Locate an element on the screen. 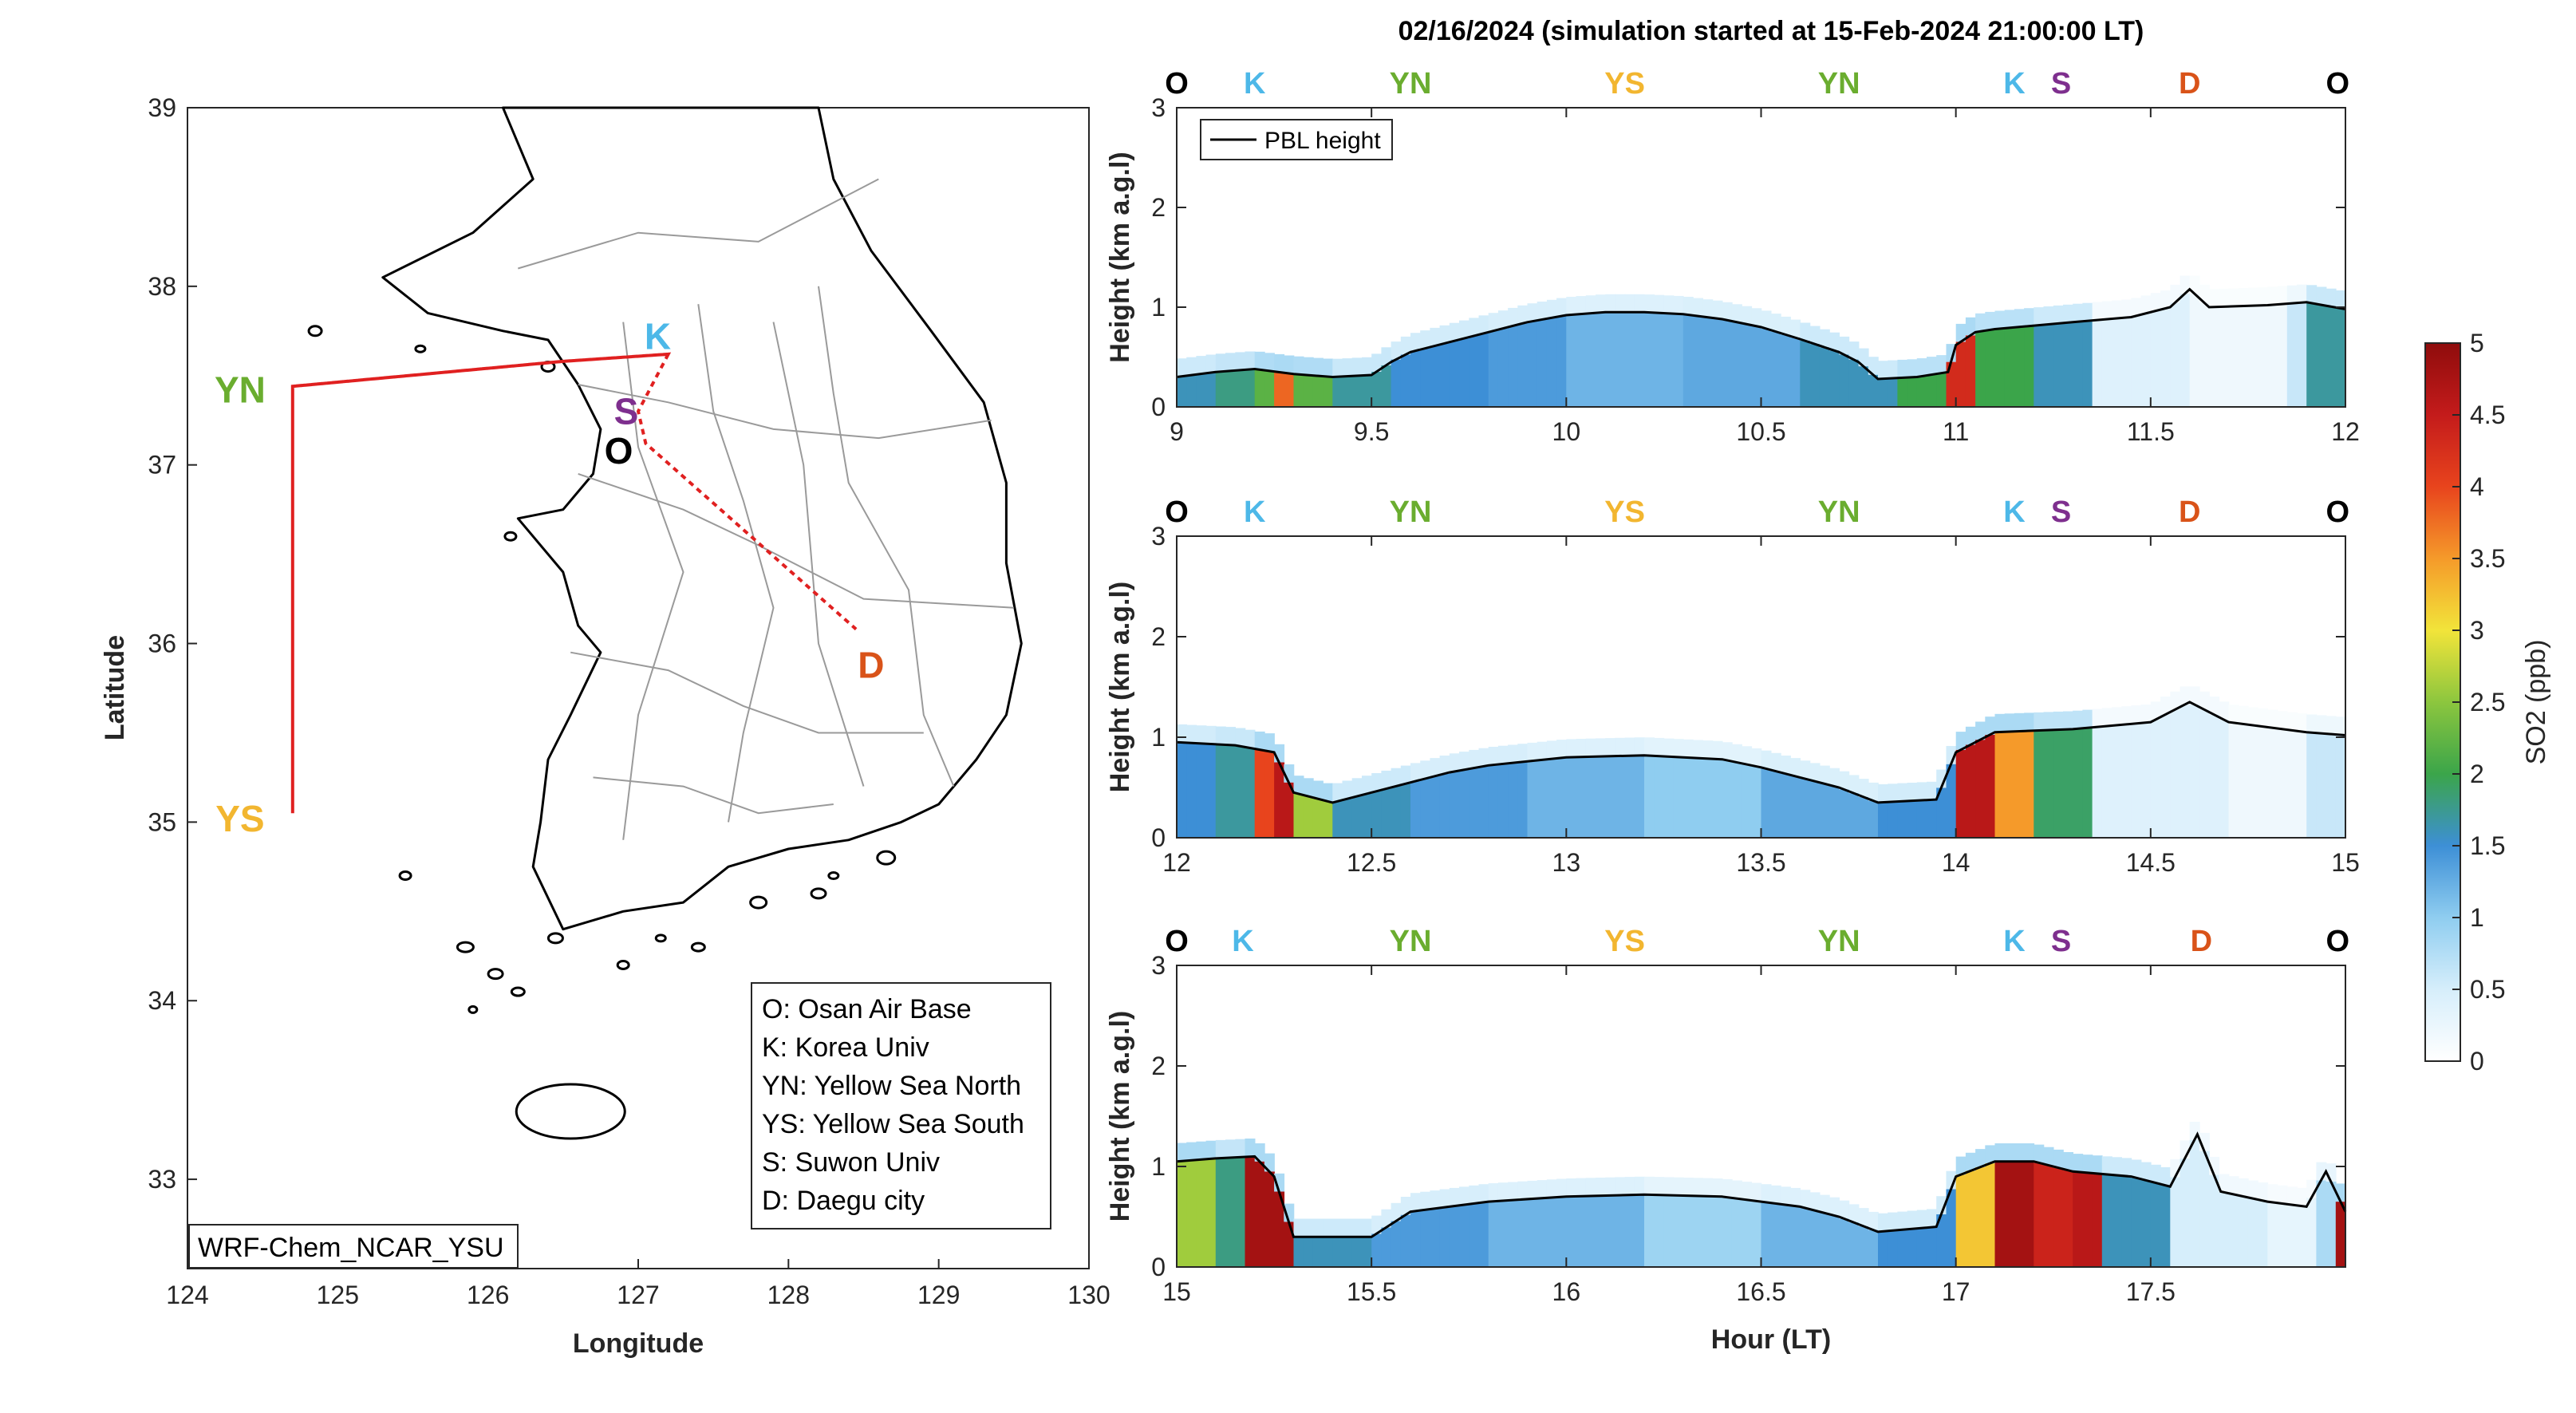  x-tick-label: 9.5 is located at coordinates (1372, 431).